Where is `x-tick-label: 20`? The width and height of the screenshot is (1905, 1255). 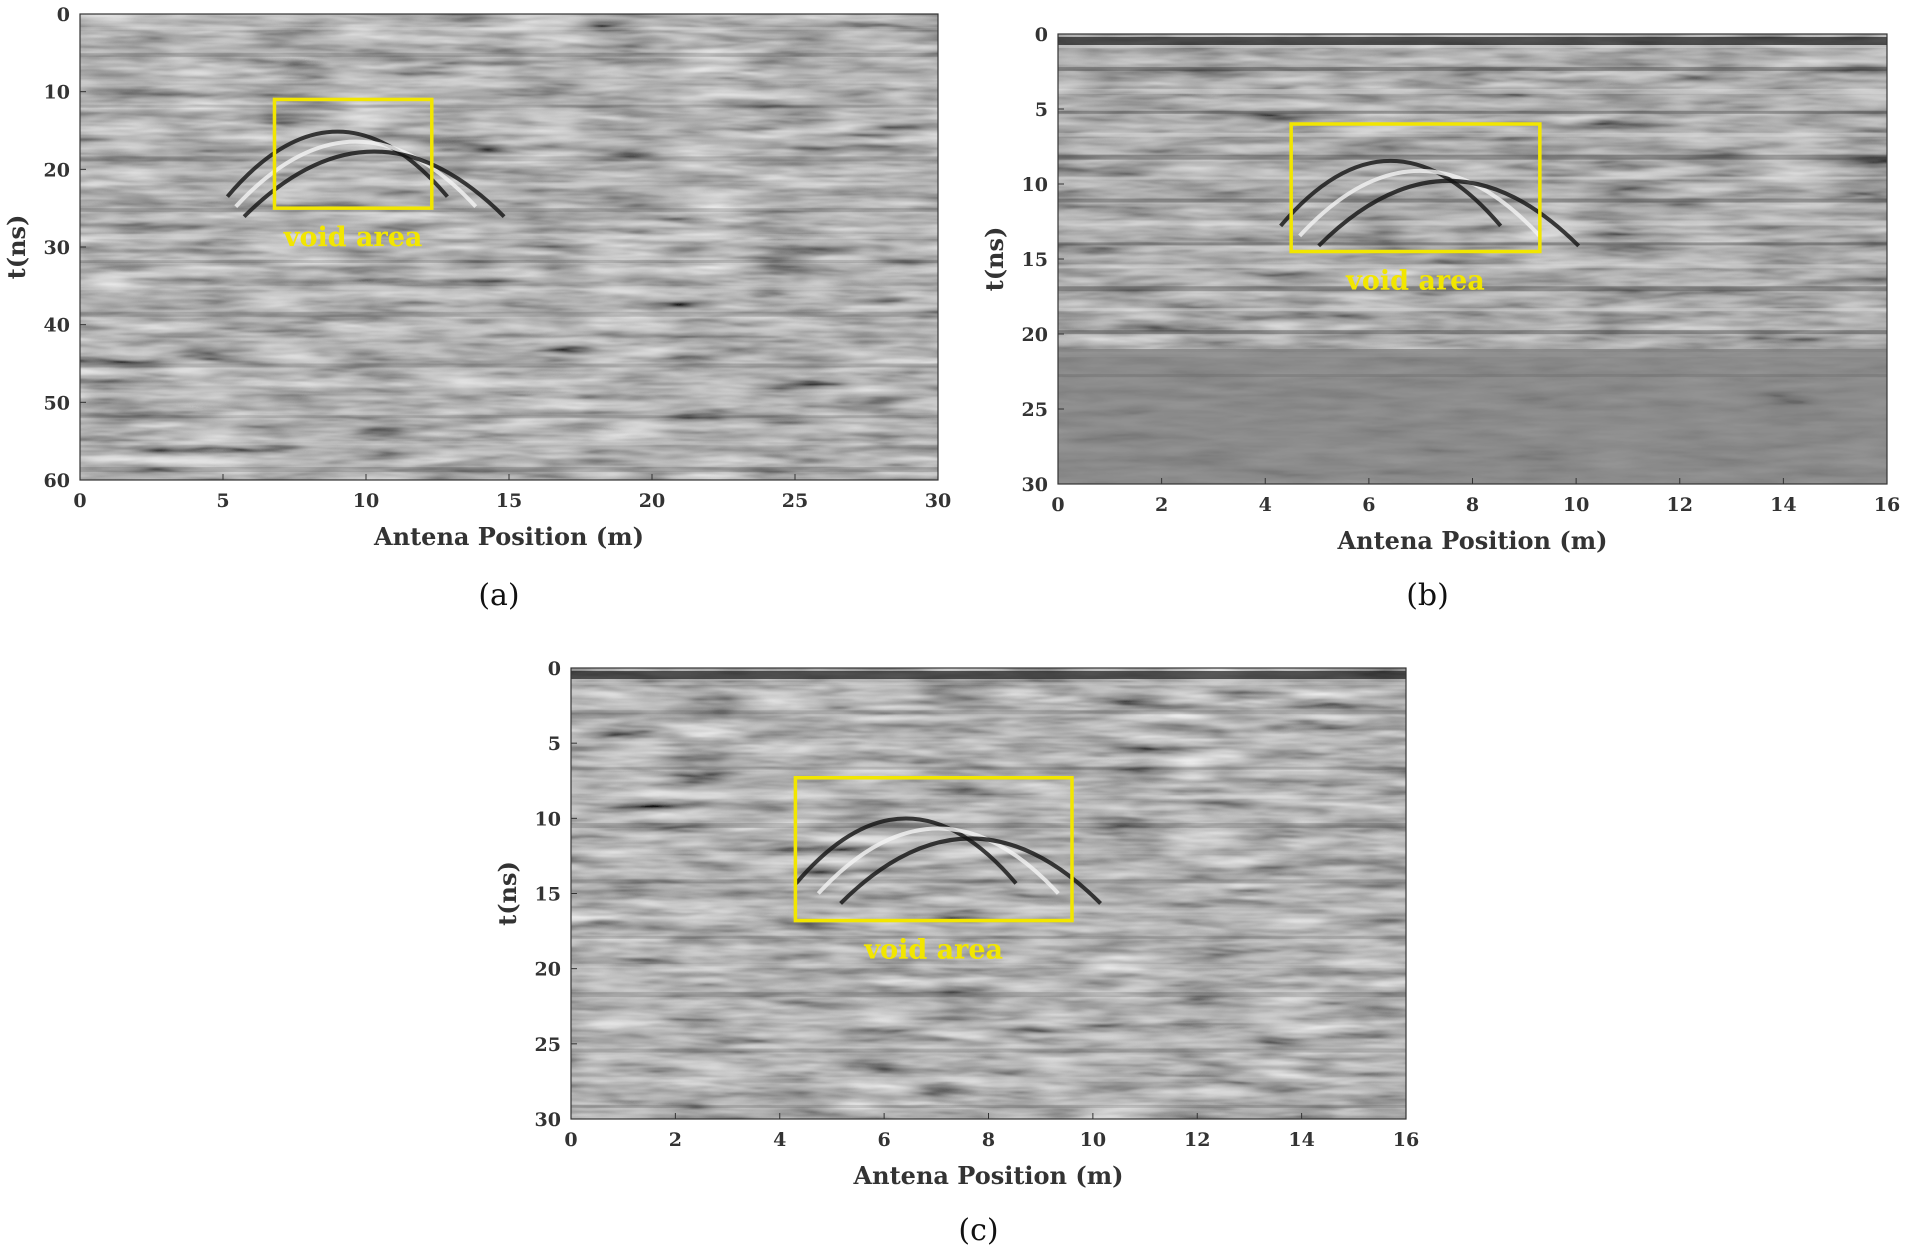 x-tick-label: 20 is located at coordinates (652, 501).